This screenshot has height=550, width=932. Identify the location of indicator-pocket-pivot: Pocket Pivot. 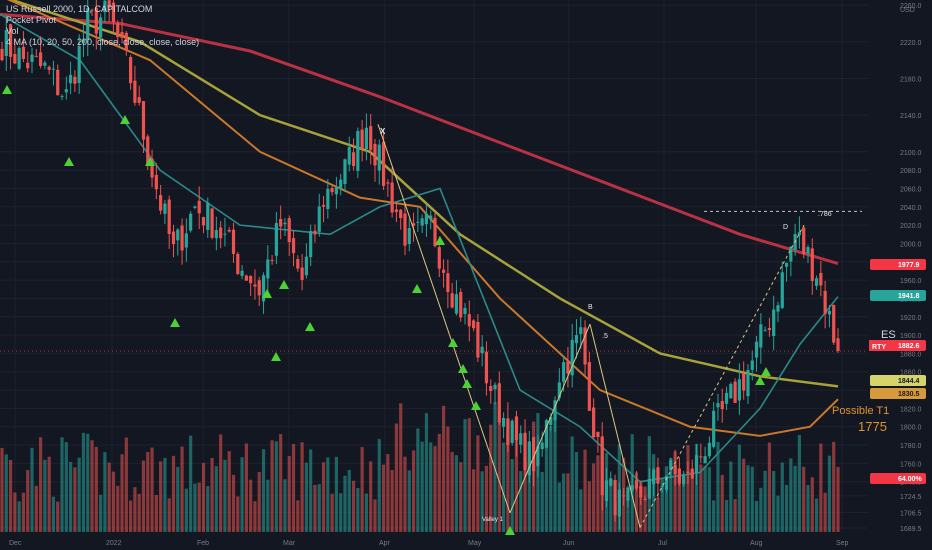
(31, 20).